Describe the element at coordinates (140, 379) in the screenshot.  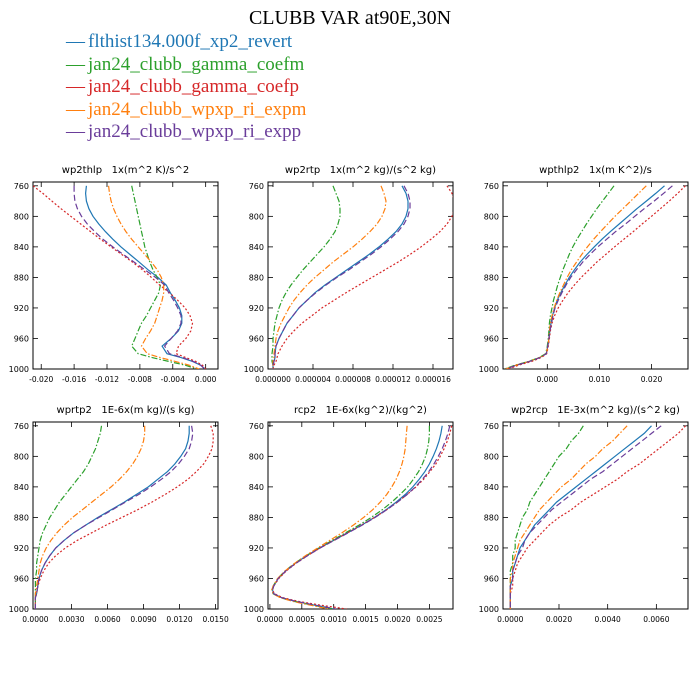
I see `x-tick-label: -0.008` at that location.